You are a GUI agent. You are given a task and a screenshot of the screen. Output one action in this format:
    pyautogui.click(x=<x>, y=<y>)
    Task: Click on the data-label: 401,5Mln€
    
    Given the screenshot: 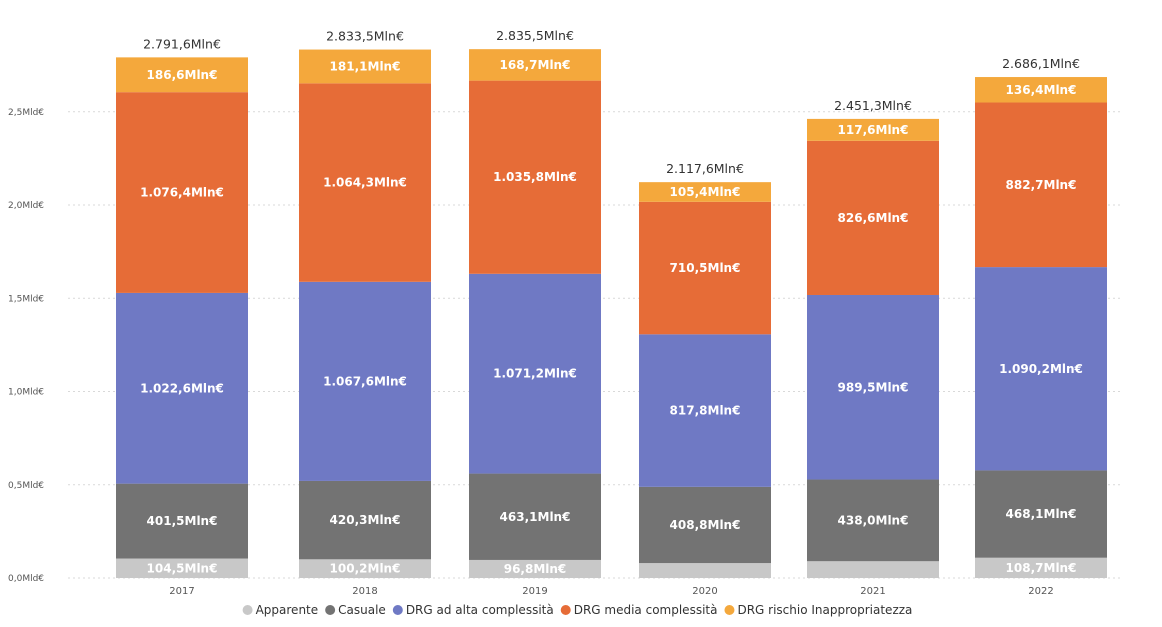 What is the action you would take?
    pyautogui.click(x=182, y=521)
    